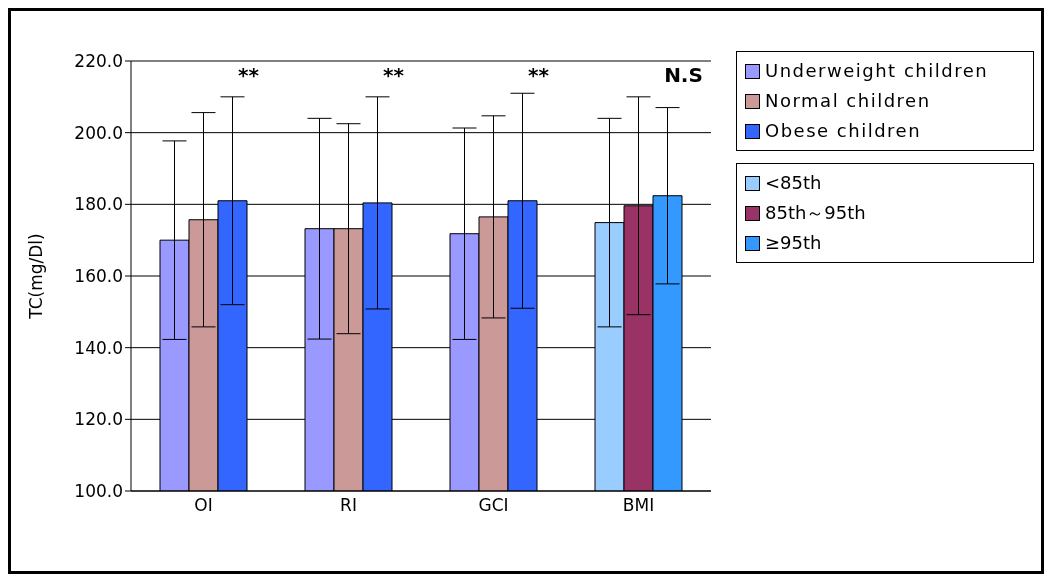 This screenshot has width=1050, height=579. What do you see at coordinates (98, 132) in the screenshot?
I see `y-tick-label: 200.0` at bounding box center [98, 132].